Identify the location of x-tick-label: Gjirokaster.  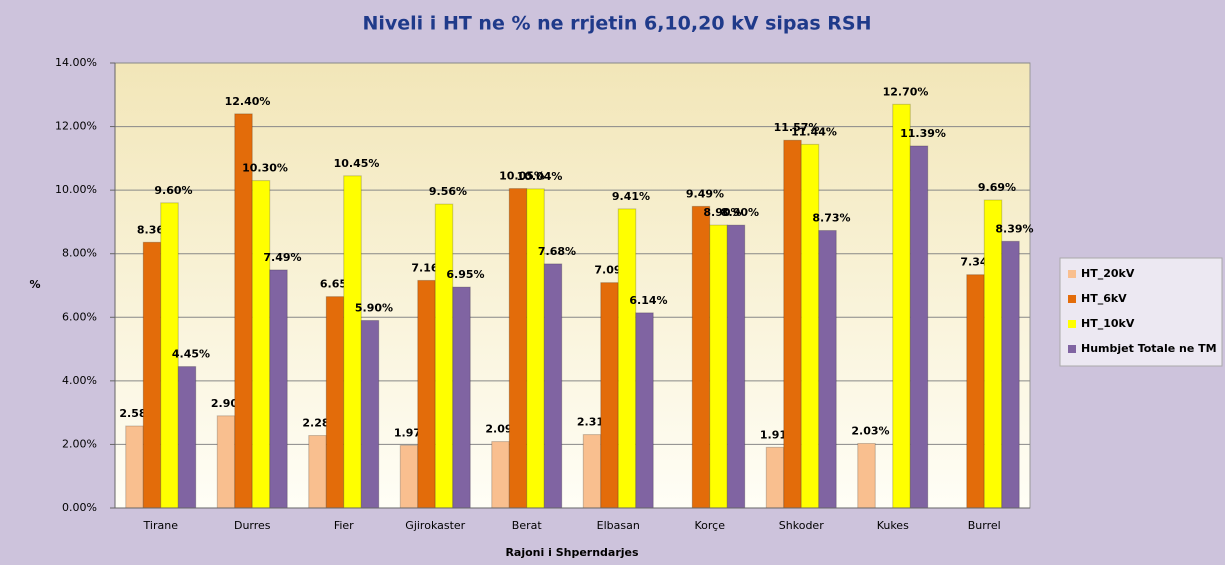
(435, 525).